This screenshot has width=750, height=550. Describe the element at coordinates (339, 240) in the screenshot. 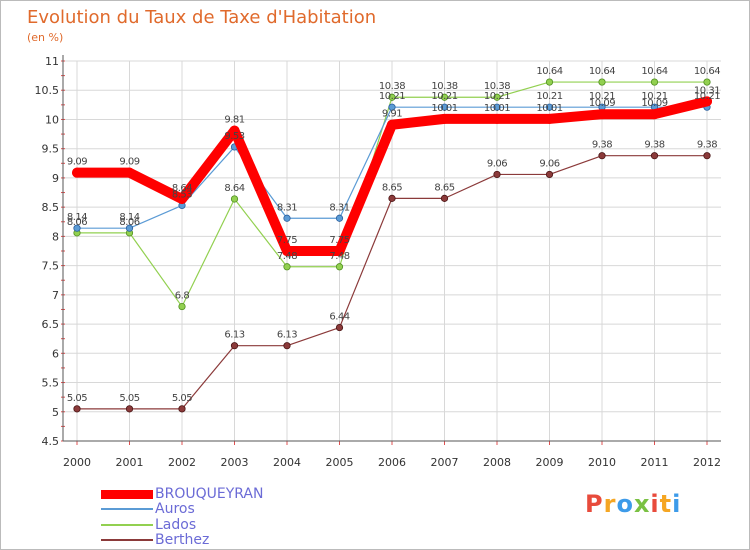

I see `data-label: 7.75` at that location.